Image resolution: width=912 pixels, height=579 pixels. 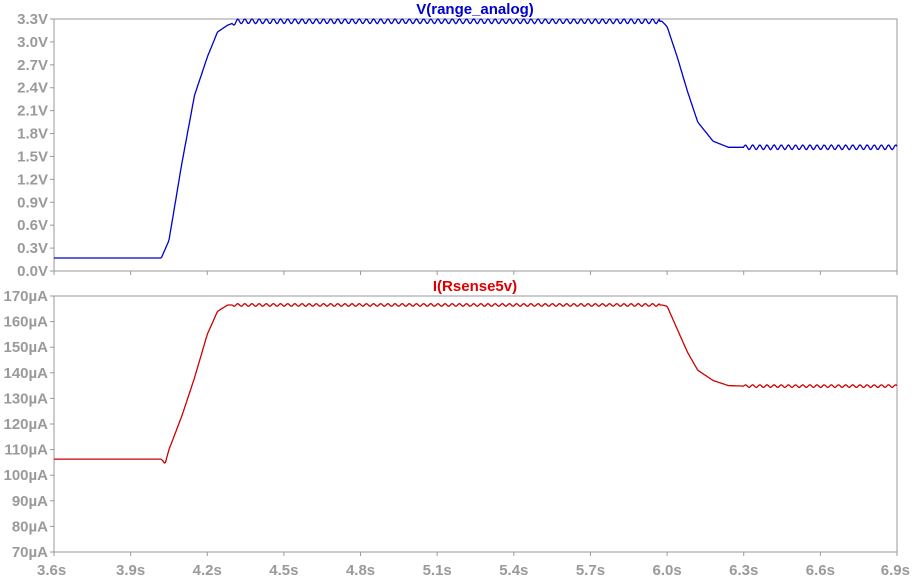 I want to click on y-tick-label: 160µA, so click(x=25, y=322).